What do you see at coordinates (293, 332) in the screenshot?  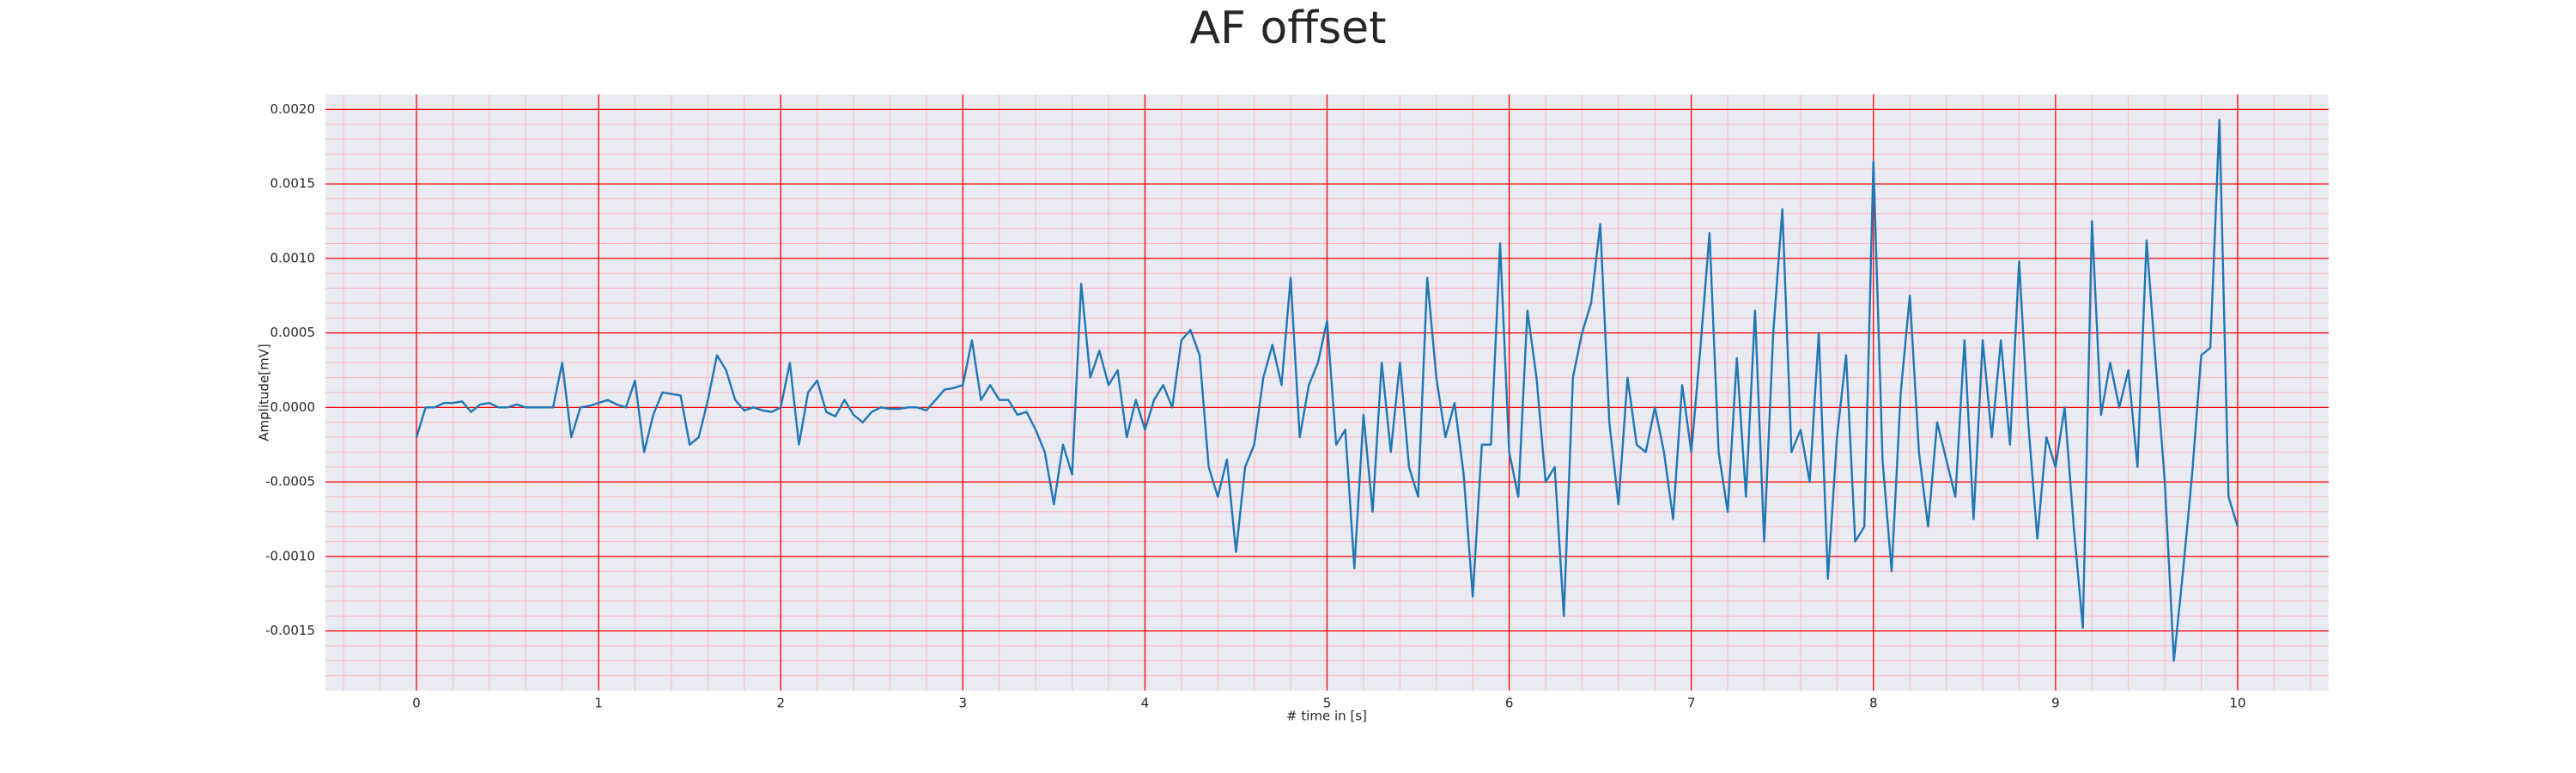 I see `y-tick-label: 0.0005` at bounding box center [293, 332].